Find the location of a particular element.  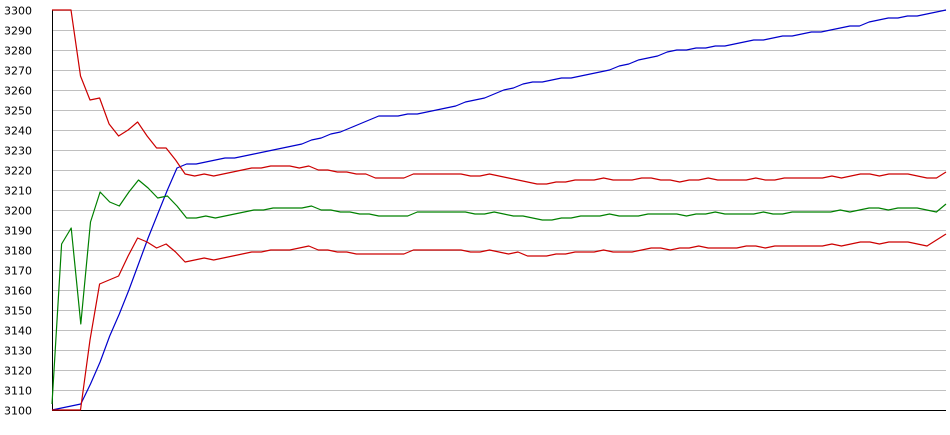

y-tick-label: 3150 is located at coordinates (18, 311).